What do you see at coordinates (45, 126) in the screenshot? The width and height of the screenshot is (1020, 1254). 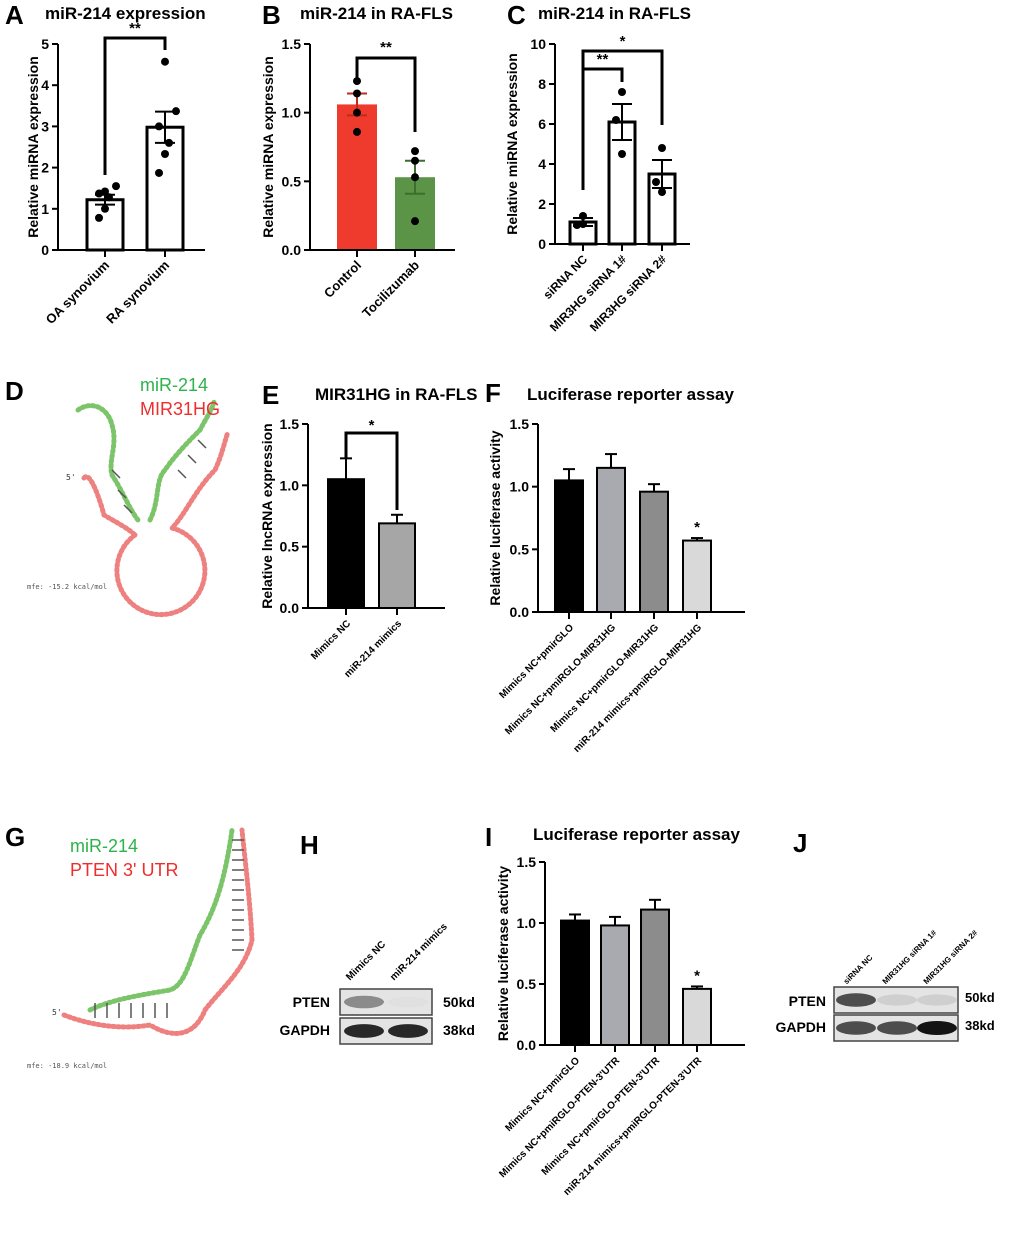 I see `y-tick-label: 3` at bounding box center [45, 126].